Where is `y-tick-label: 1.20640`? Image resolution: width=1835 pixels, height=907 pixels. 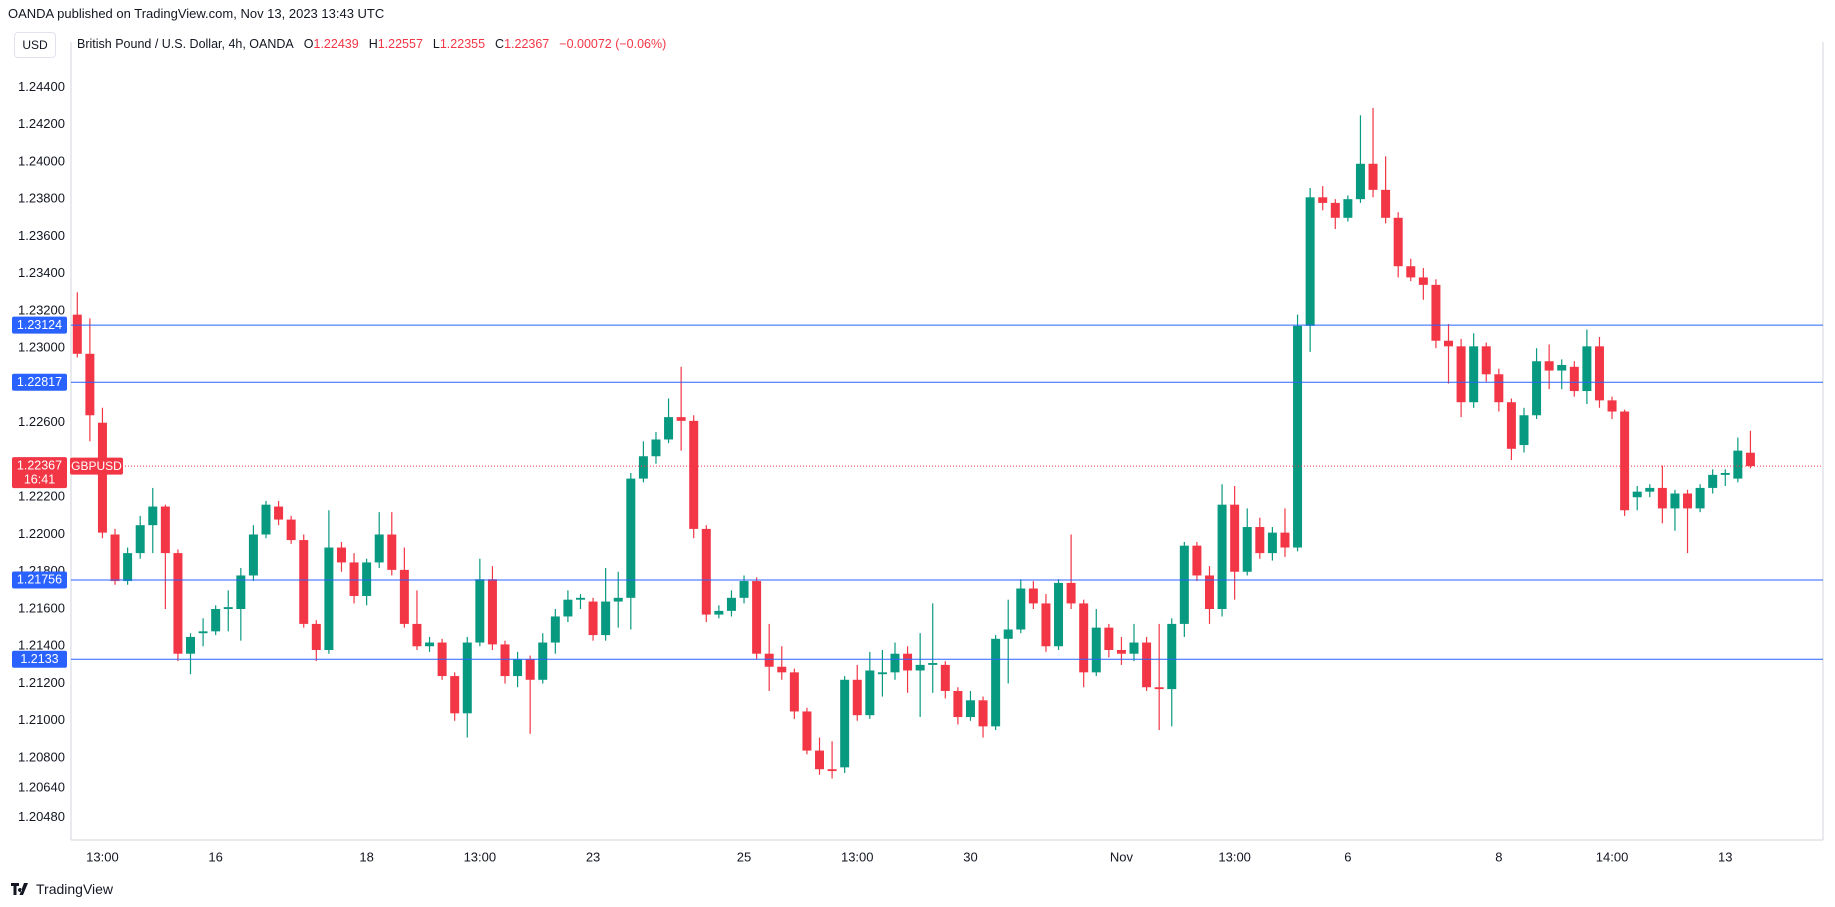 y-tick-label: 1.20640 is located at coordinates (41, 786).